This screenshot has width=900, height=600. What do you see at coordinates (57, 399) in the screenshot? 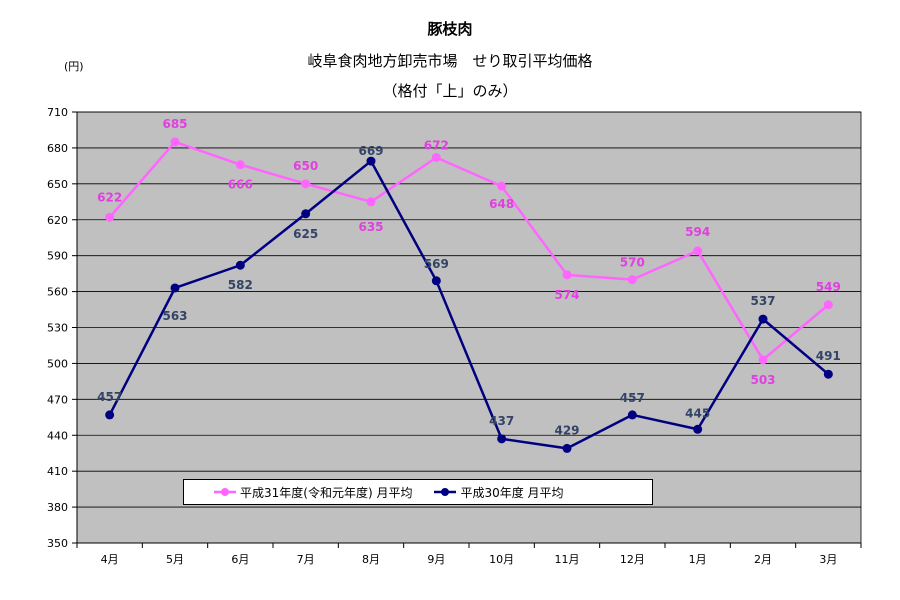
I see `y-tick-label: 470` at bounding box center [57, 399].